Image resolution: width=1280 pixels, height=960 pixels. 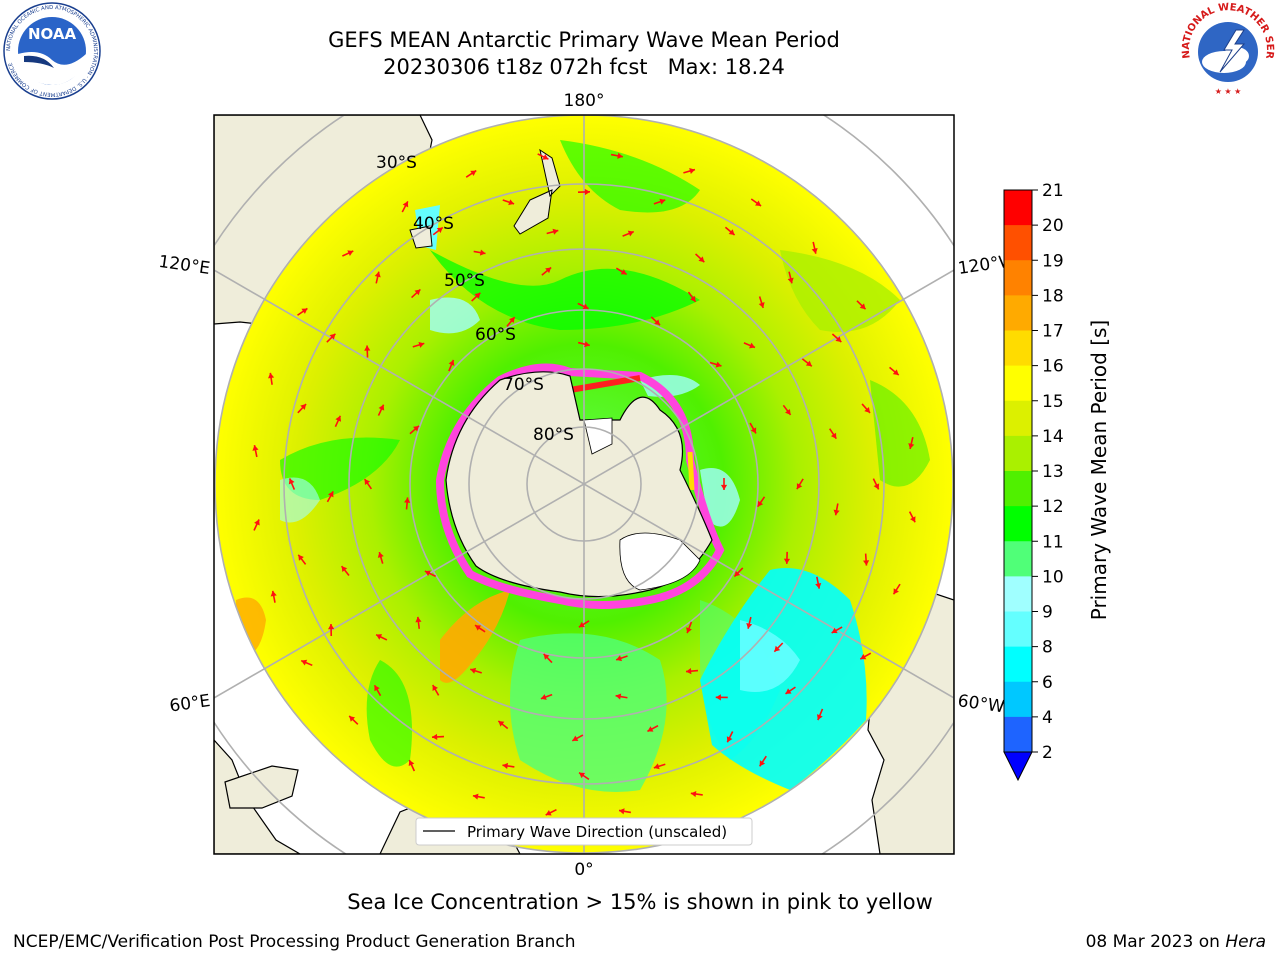 I want to click on colorbar-tick-label: 18, so click(x=1053, y=296).